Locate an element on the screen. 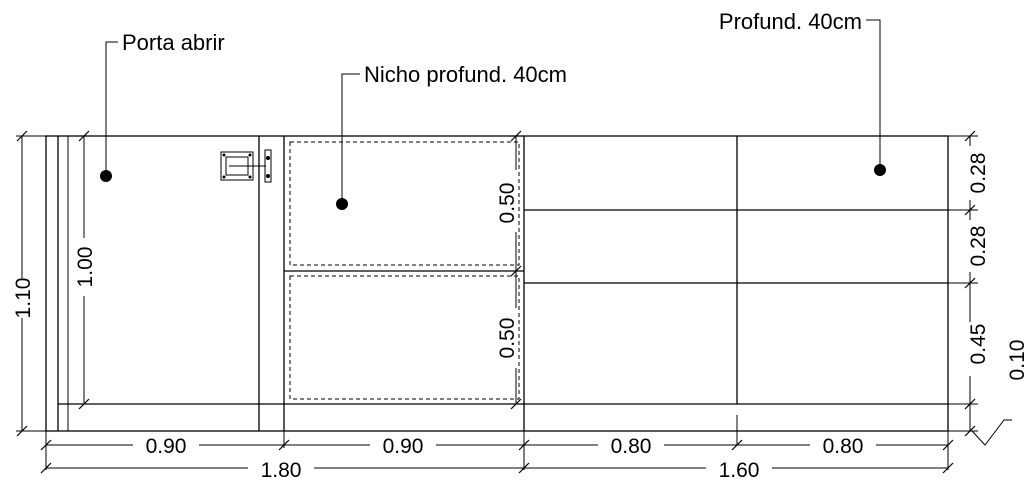 The image size is (1032, 490). nicho-label: Nicho profund. 40cm is located at coordinates (465, 74).